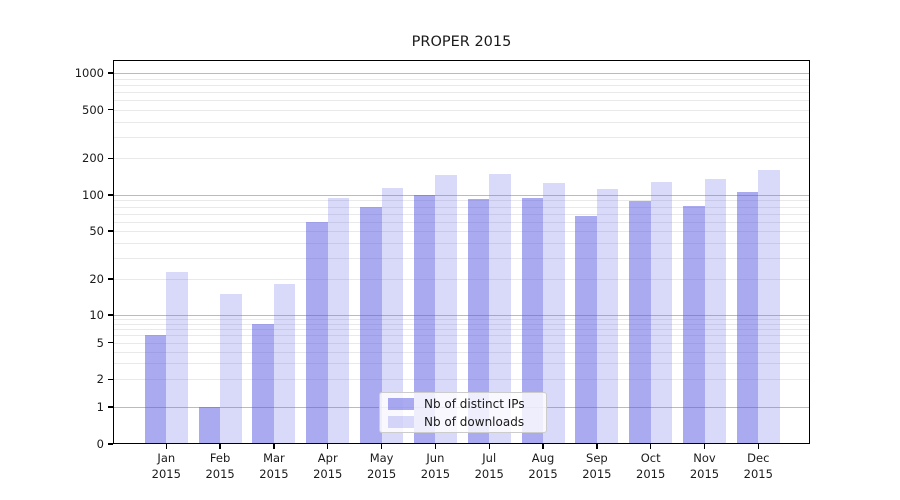 The image size is (900, 500). What do you see at coordinates (758, 458) in the screenshot?
I see `x-tick-month: Dec` at bounding box center [758, 458].